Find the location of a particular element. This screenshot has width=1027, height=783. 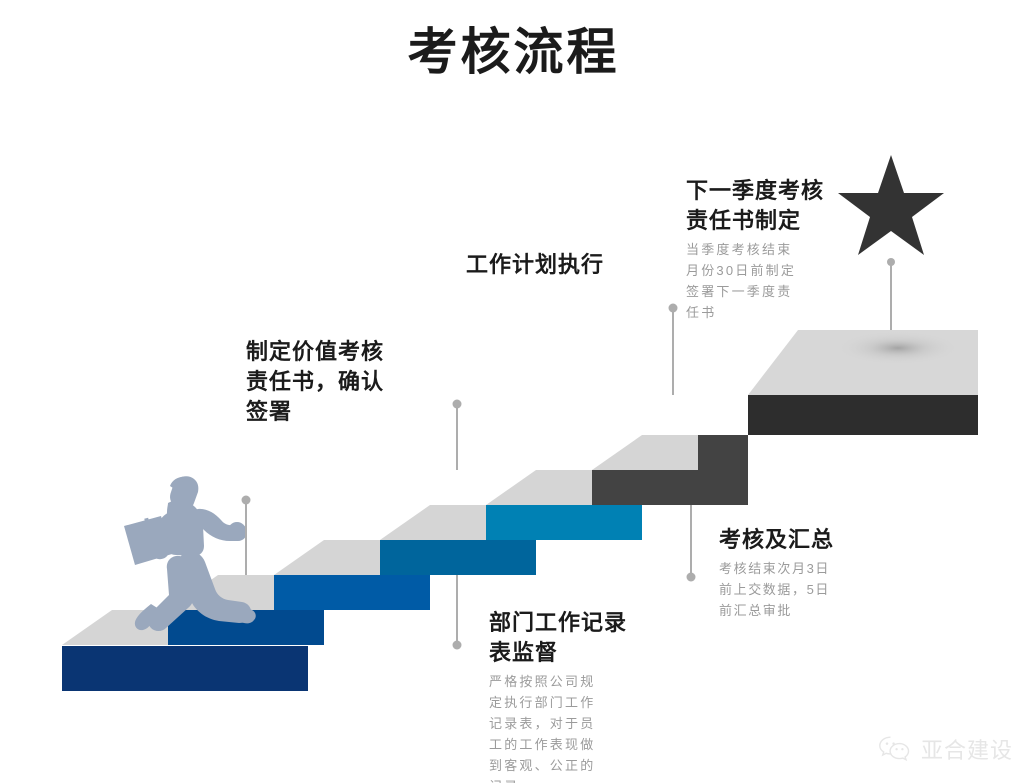

stair-step-1-front is located at coordinates (185, 668).